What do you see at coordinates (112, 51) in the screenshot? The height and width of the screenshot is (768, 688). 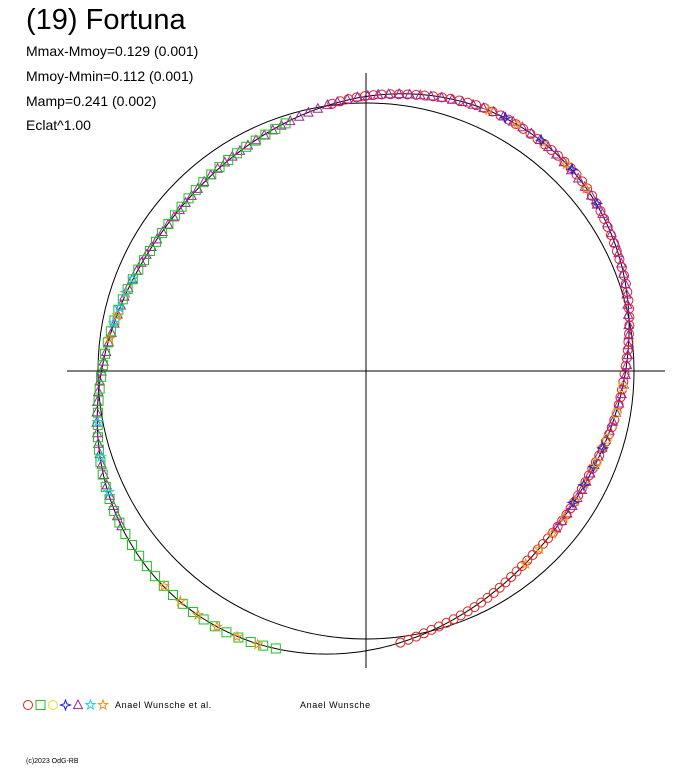 I see `stat-mmax-mmoy: Mmax-Mmoy=0.129 (0.001)` at bounding box center [112, 51].